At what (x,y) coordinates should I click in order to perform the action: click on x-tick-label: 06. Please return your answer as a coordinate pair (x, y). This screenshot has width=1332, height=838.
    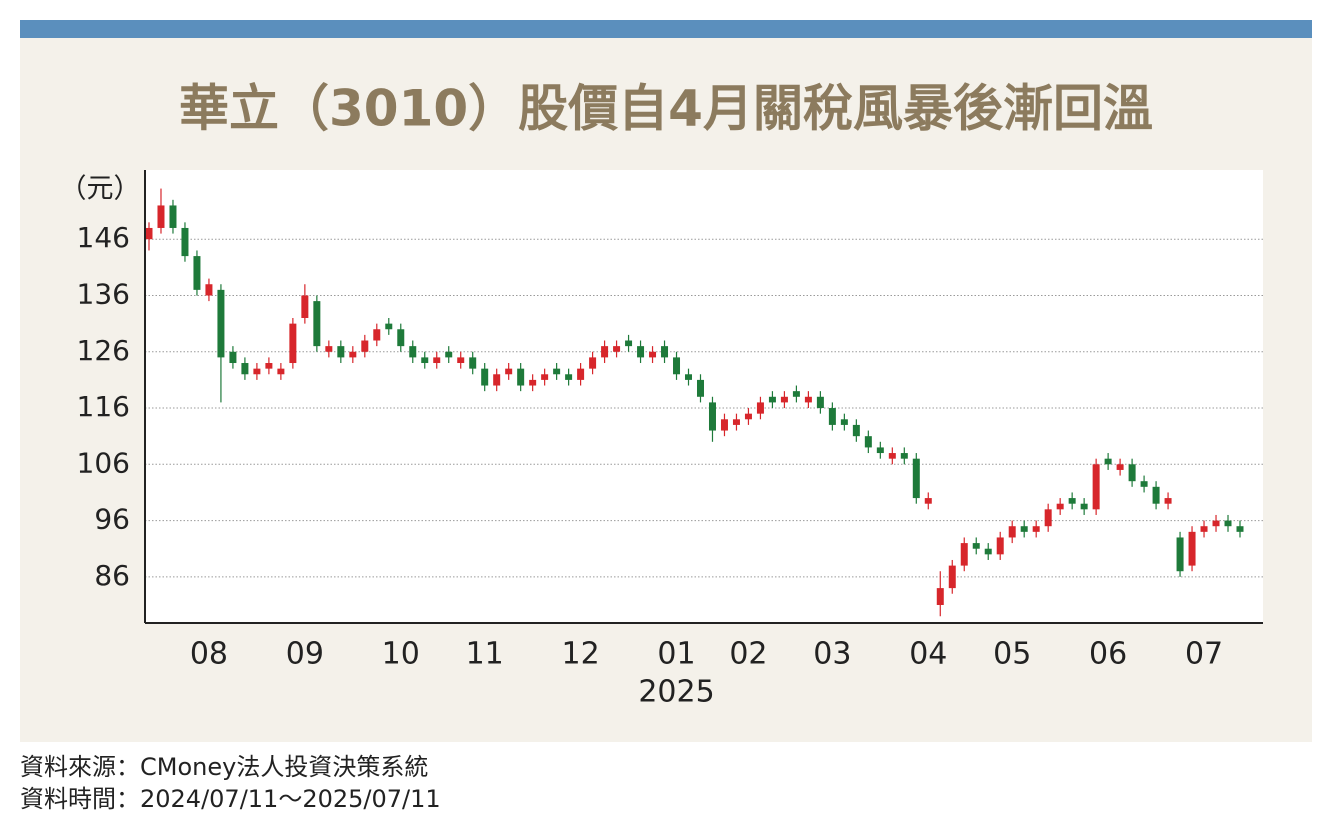
    Looking at the image, I should click on (1108, 654).